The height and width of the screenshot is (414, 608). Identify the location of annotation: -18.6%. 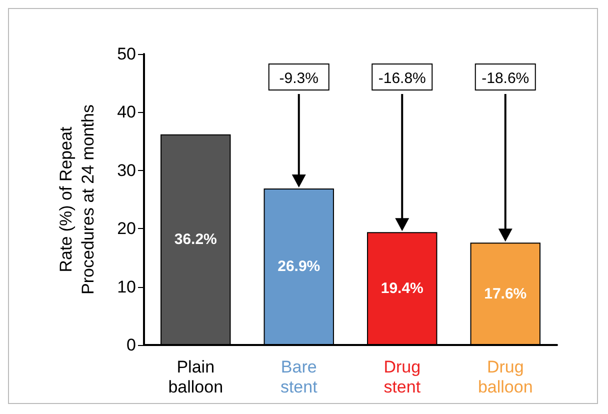
(506, 78).